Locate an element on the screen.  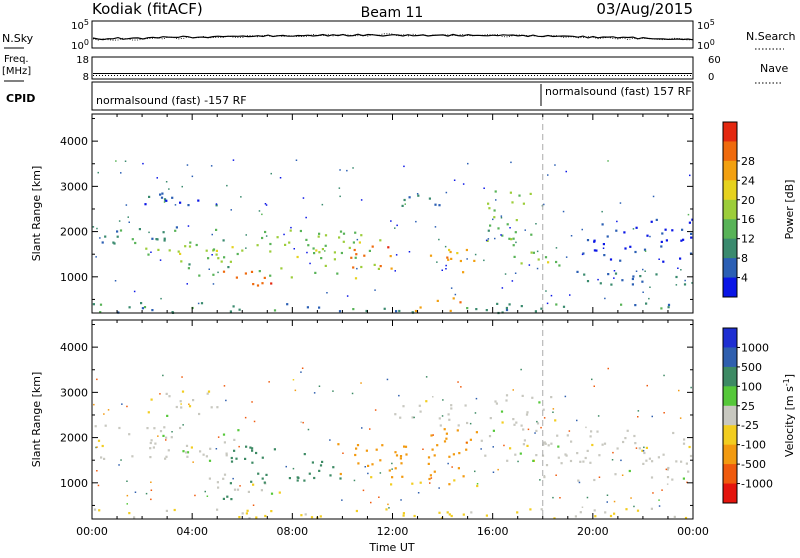
cpid-label: CPID is located at coordinates (20, 98).